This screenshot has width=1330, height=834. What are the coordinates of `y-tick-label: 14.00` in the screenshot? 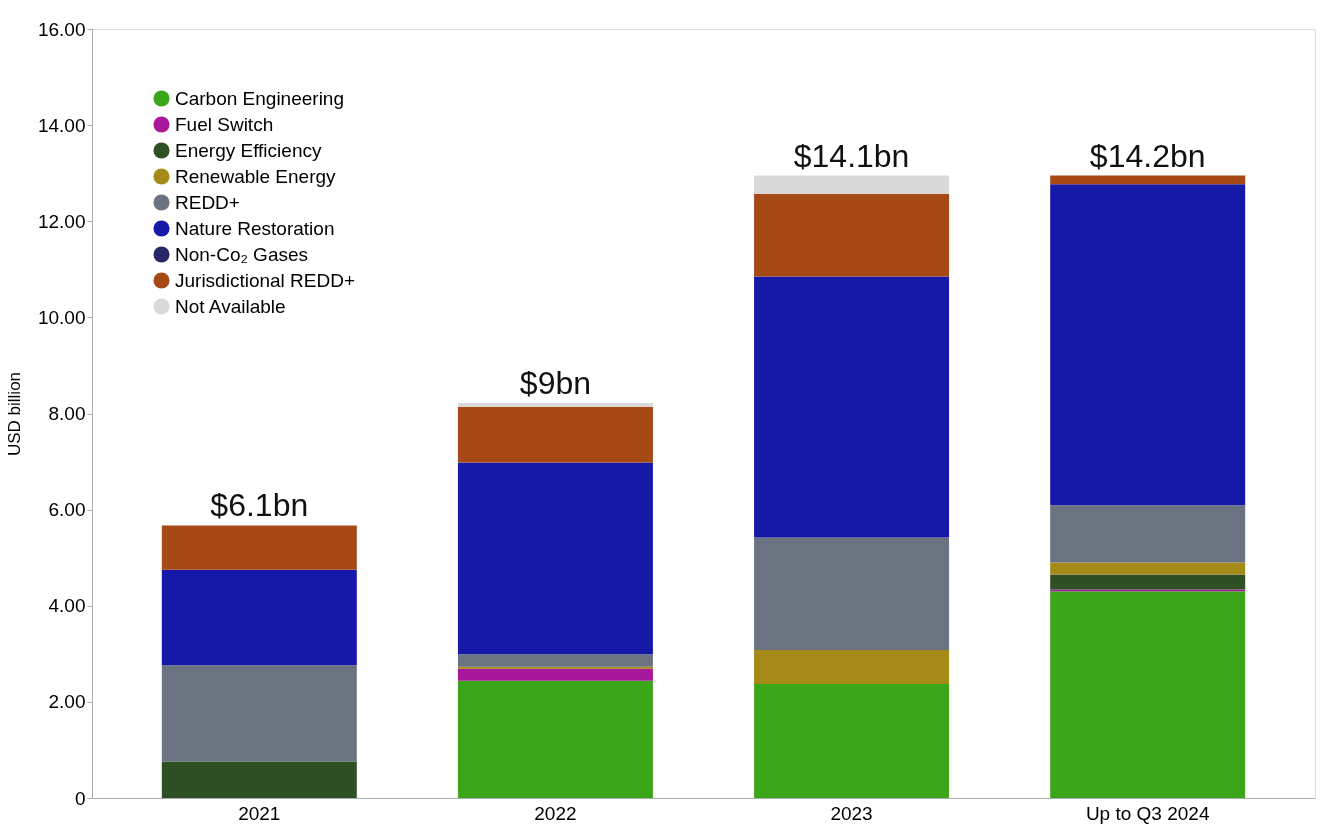 It's located at (61, 125).